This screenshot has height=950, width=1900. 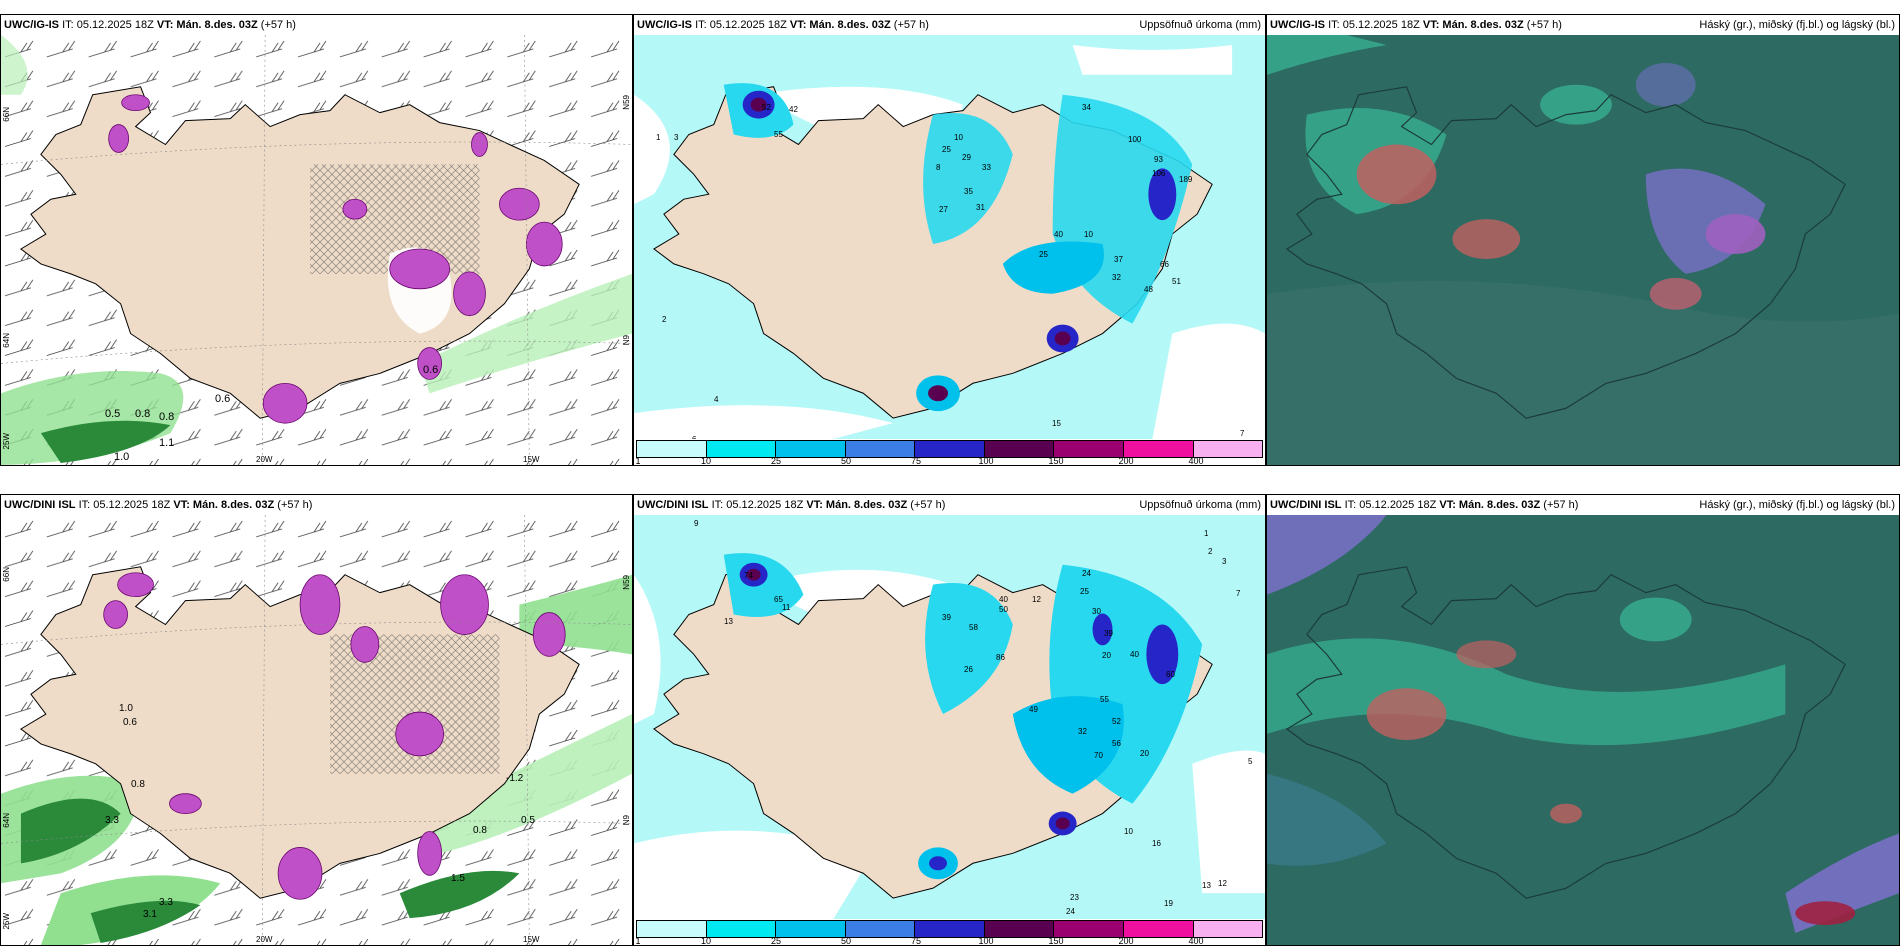 I want to click on precip-value-label: 32, so click(x=1116, y=277).